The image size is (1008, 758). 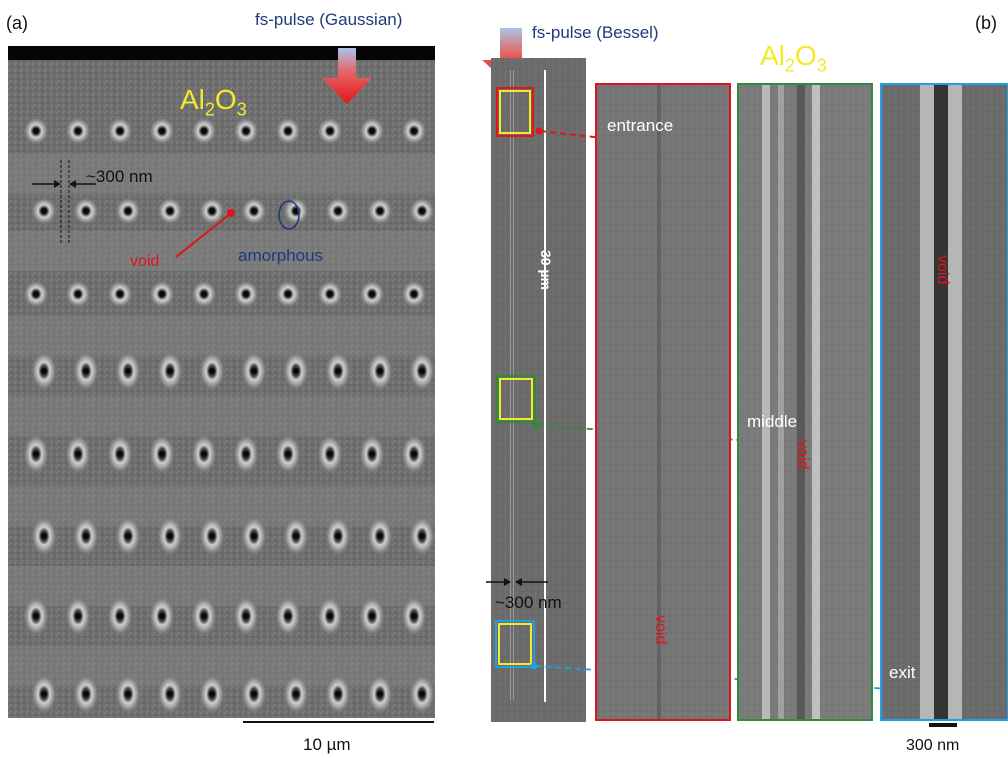 I want to click on amorphous-label: amorphous, so click(x=281, y=255).